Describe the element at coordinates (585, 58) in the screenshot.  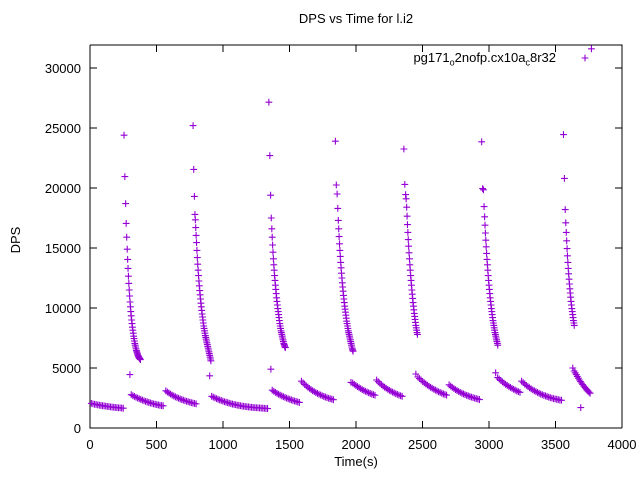
I see `legend-marker-plus` at that location.